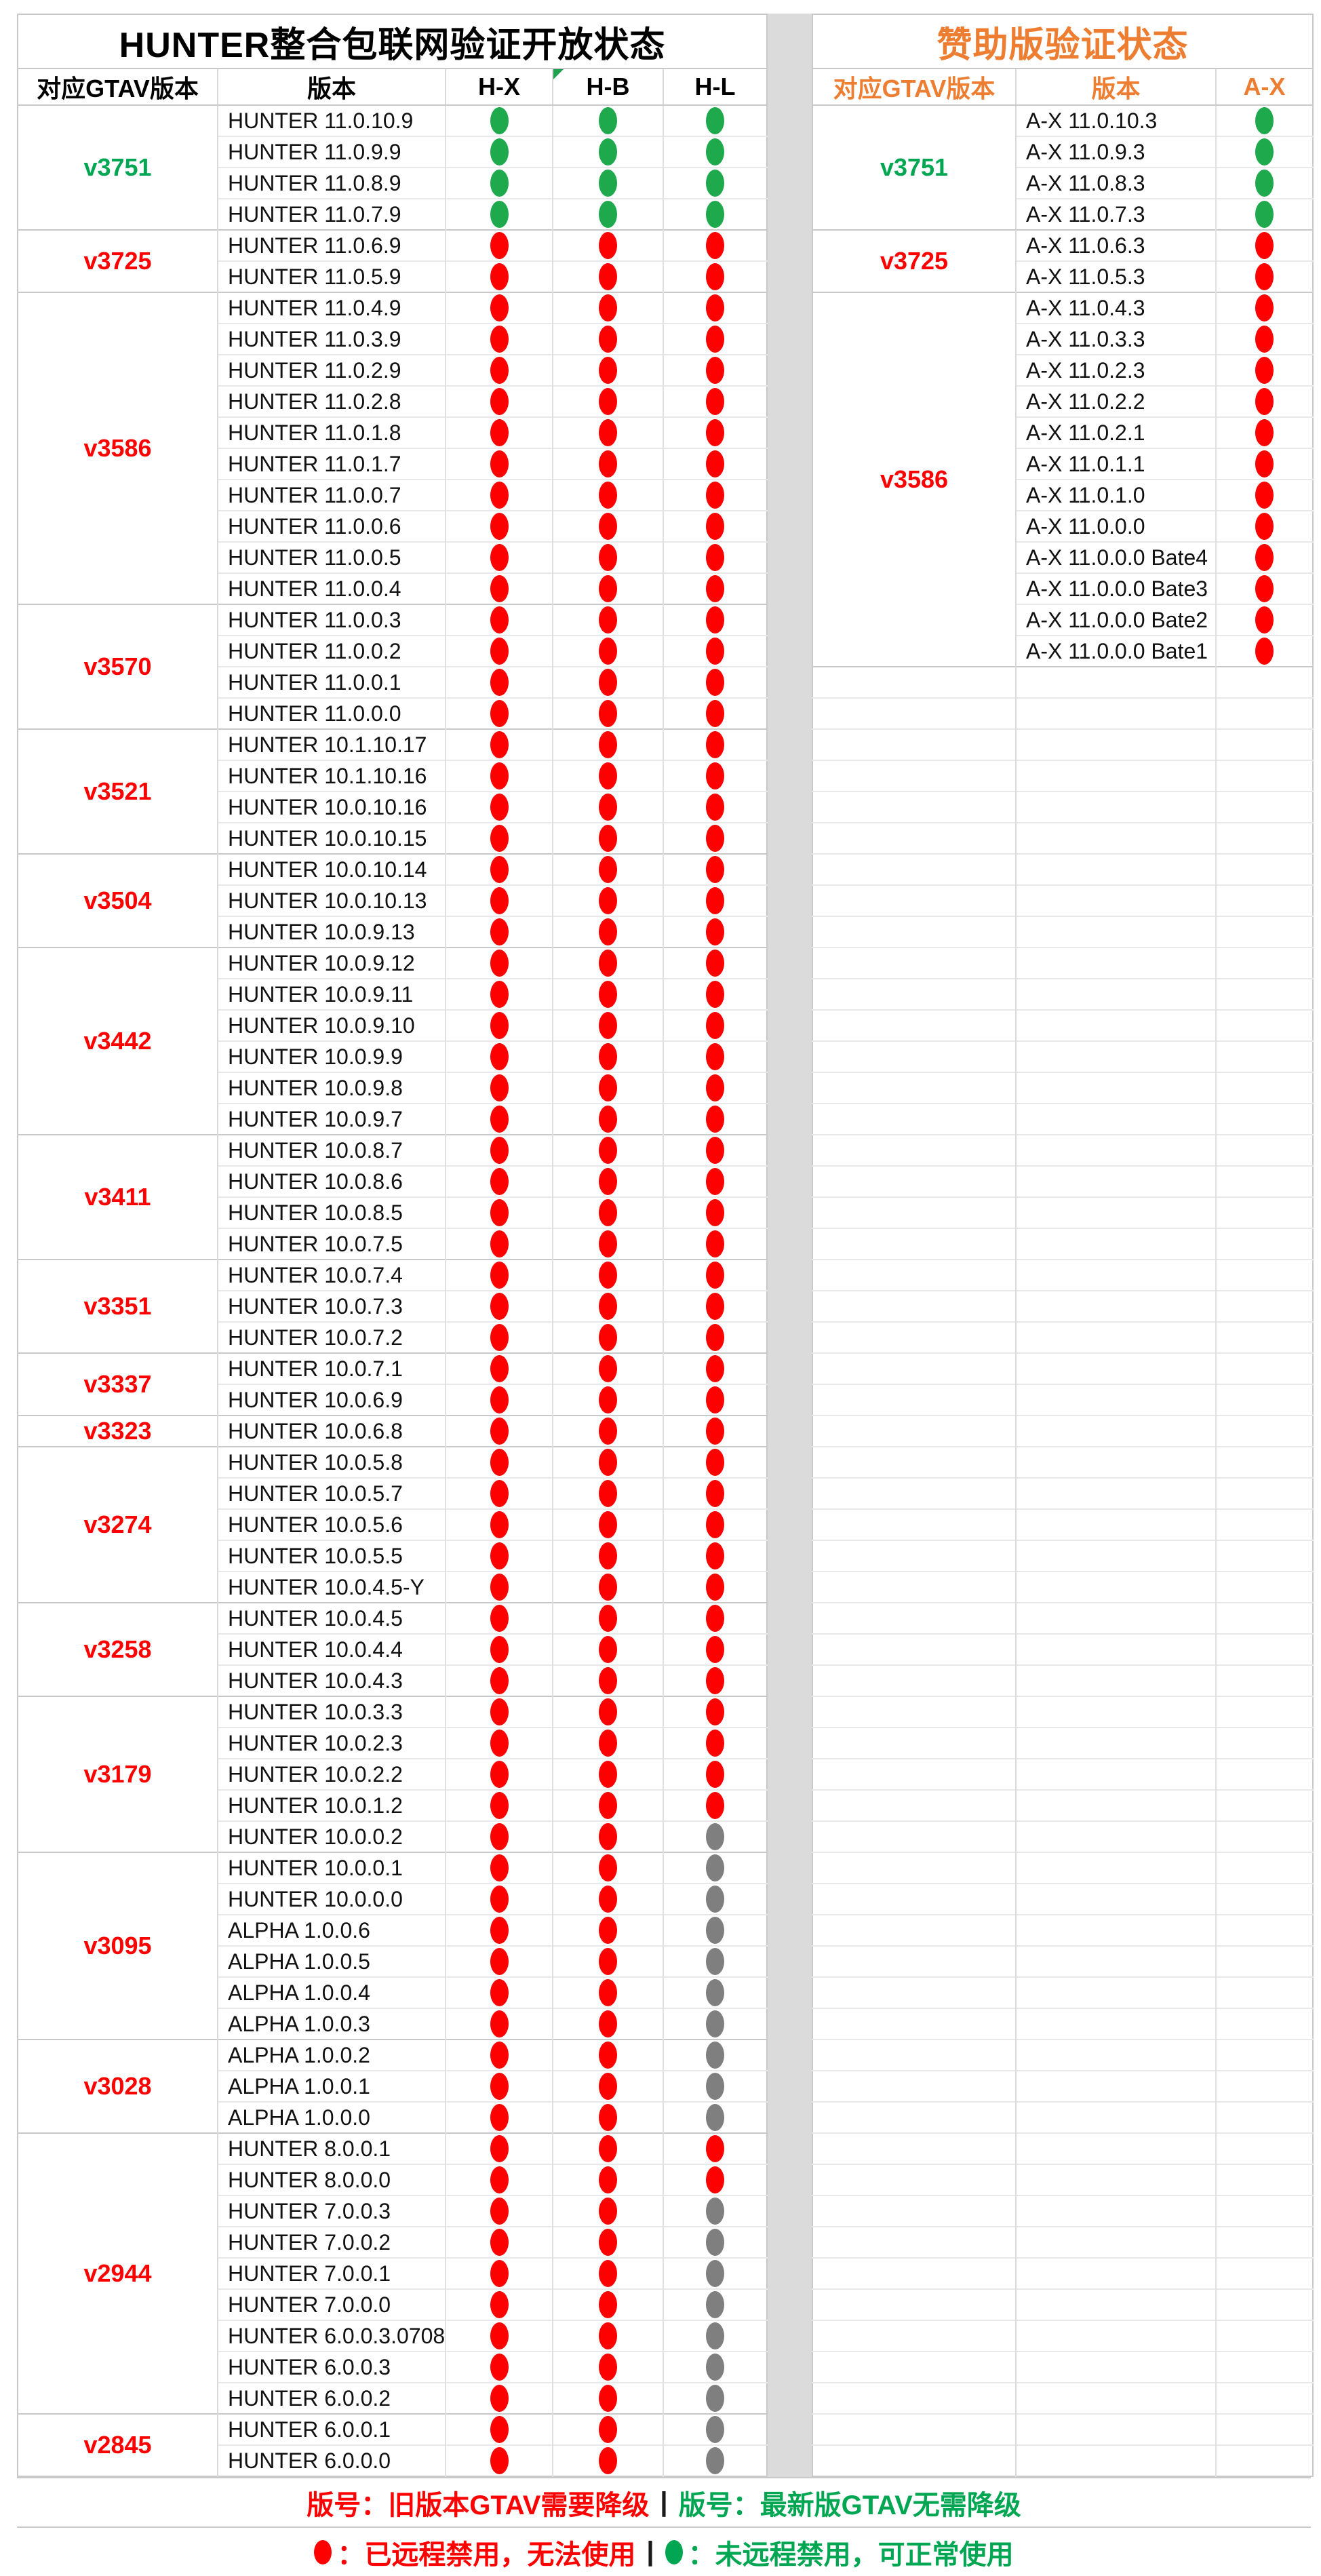 This screenshot has height=2576, width=1321. I want to click on table-row: HUNTER 10.0.10.13, so click(393, 900).